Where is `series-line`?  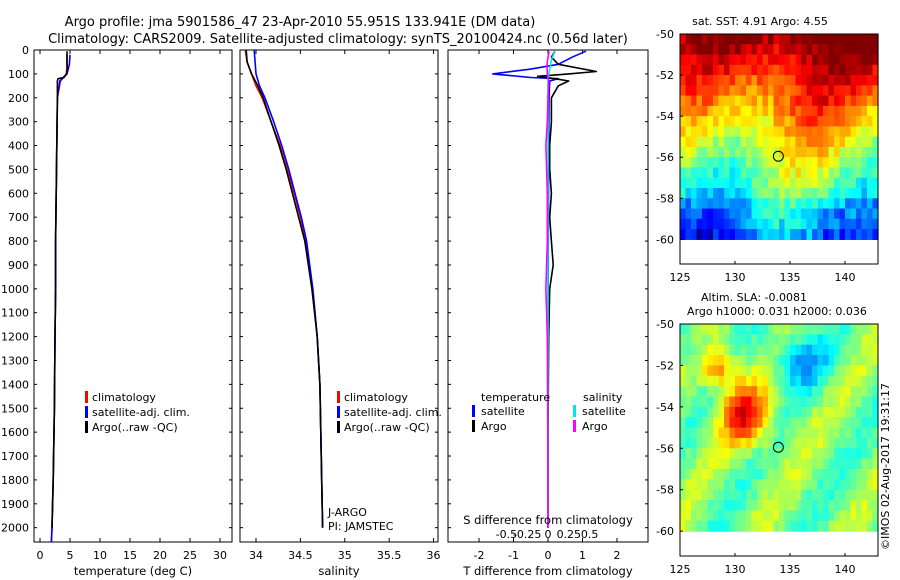 series-line is located at coordinates (284, 288).